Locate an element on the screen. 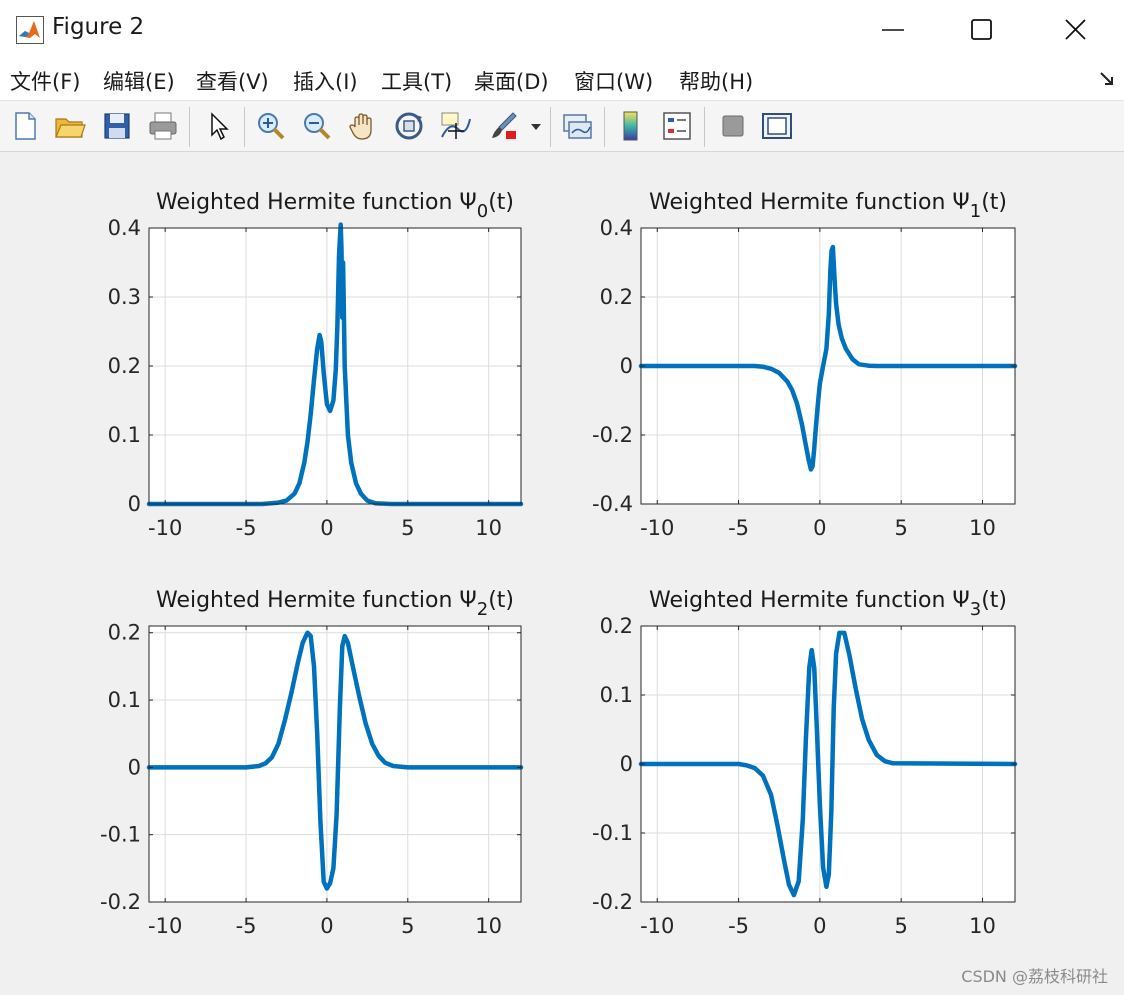 The height and width of the screenshot is (995, 1124). hide-plot-tools-icon is located at coordinates (733, 126).